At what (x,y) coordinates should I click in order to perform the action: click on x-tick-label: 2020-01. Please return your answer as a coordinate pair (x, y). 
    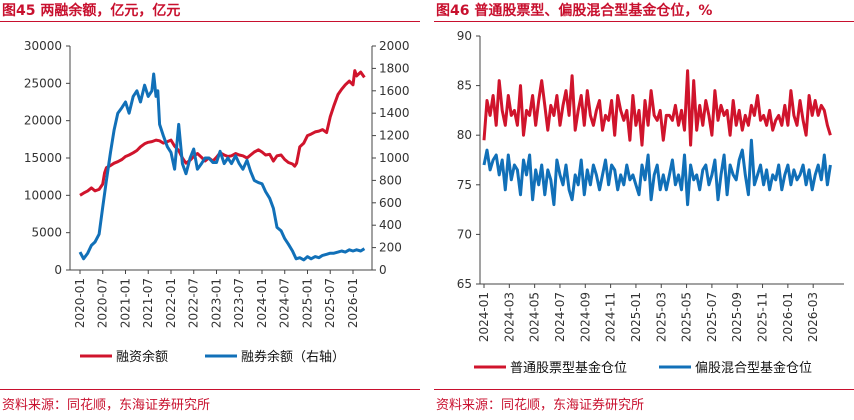
    Looking at the image, I should click on (80, 303).